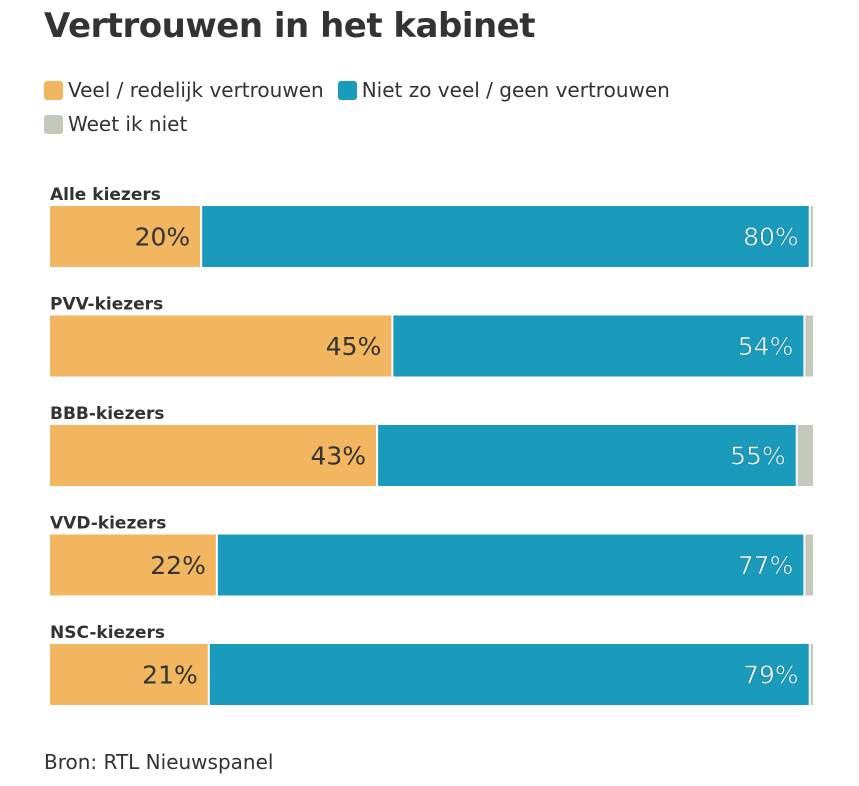 This screenshot has height=786, width=859. What do you see at coordinates (758, 456) in the screenshot?
I see `data-label-bbb-kiezers-s1: 55%` at bounding box center [758, 456].